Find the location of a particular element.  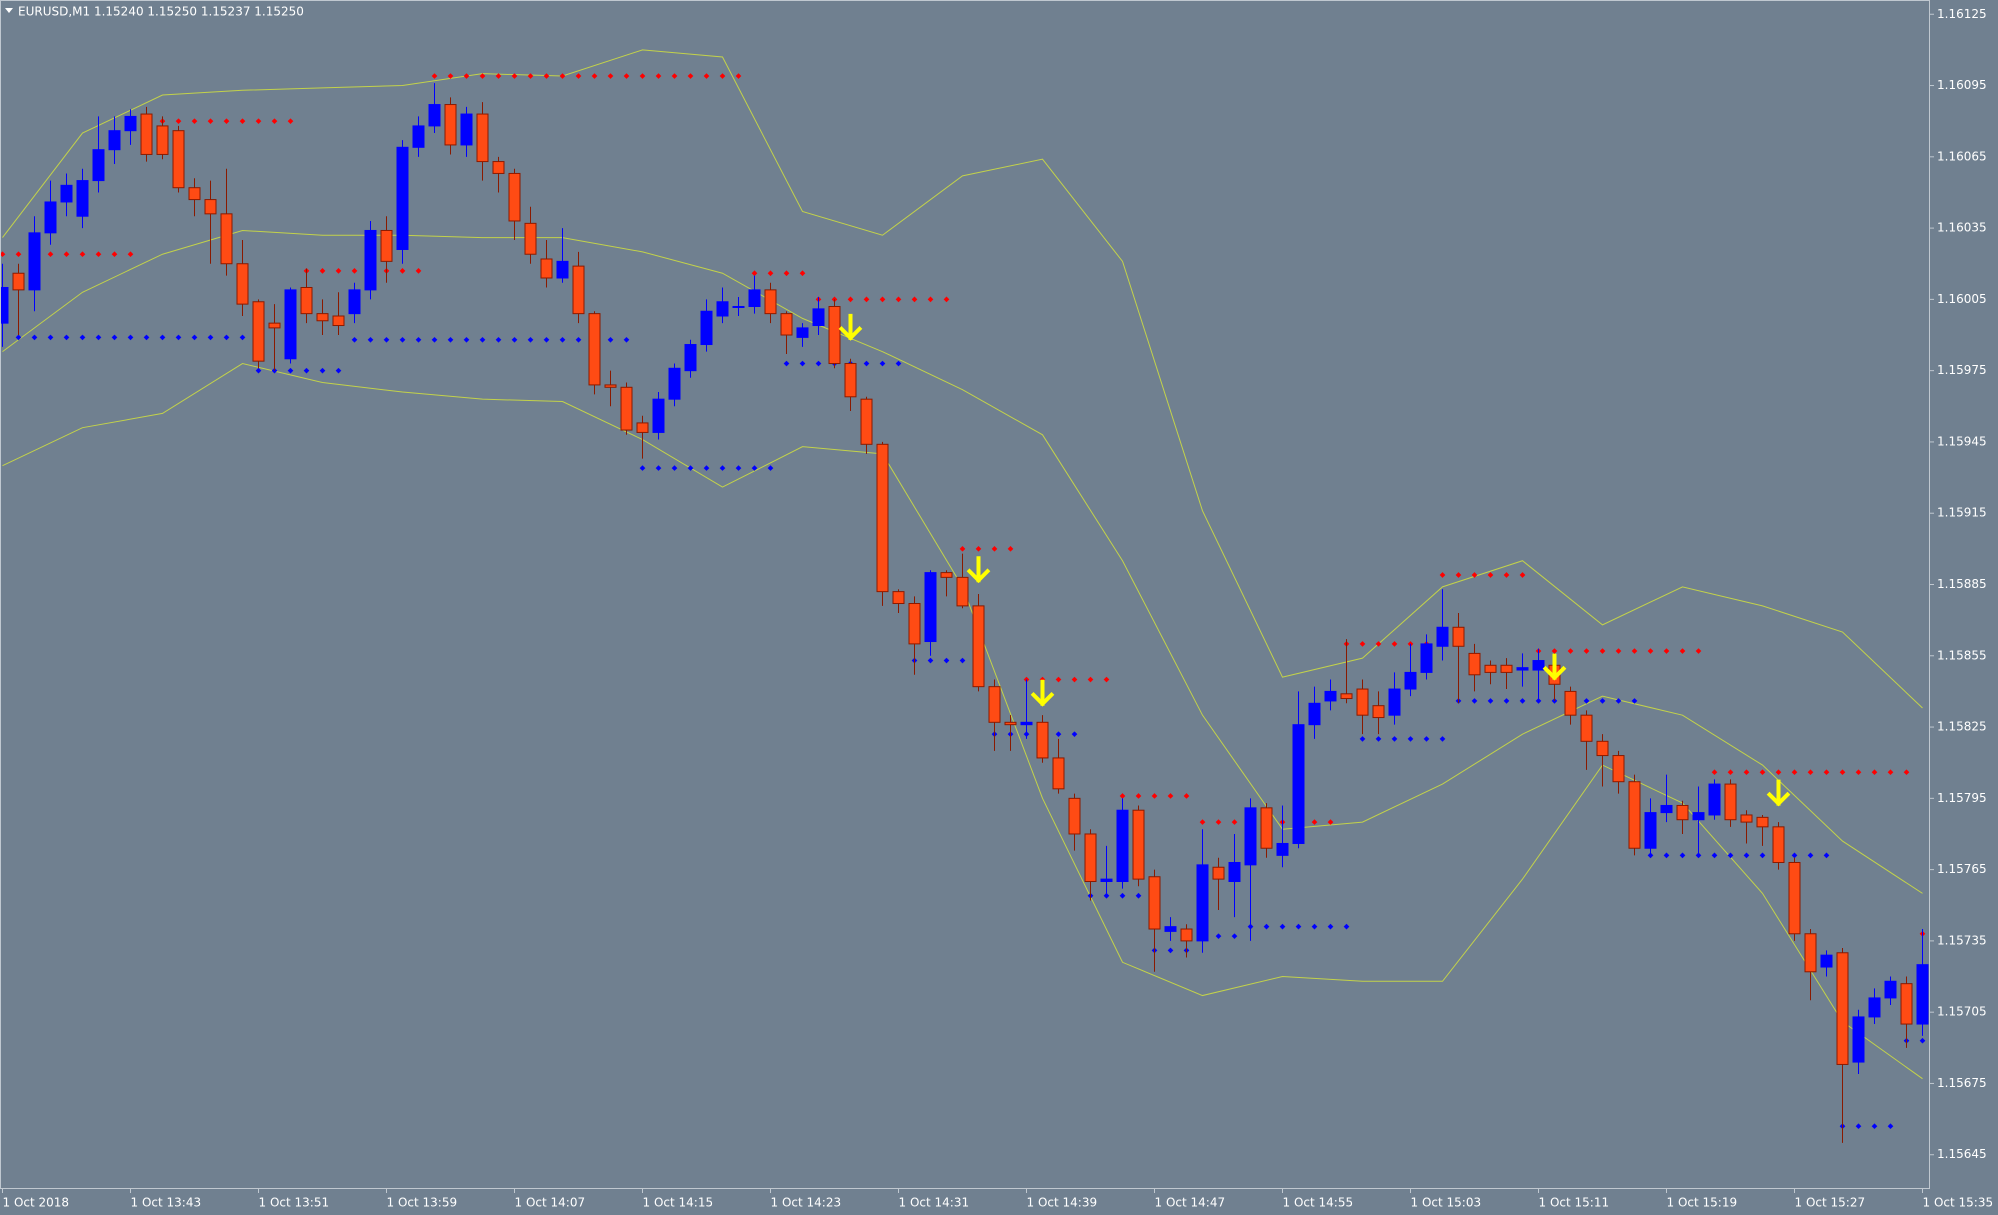

x-tick-label: 1 Oct 13:51 is located at coordinates (294, 1203).